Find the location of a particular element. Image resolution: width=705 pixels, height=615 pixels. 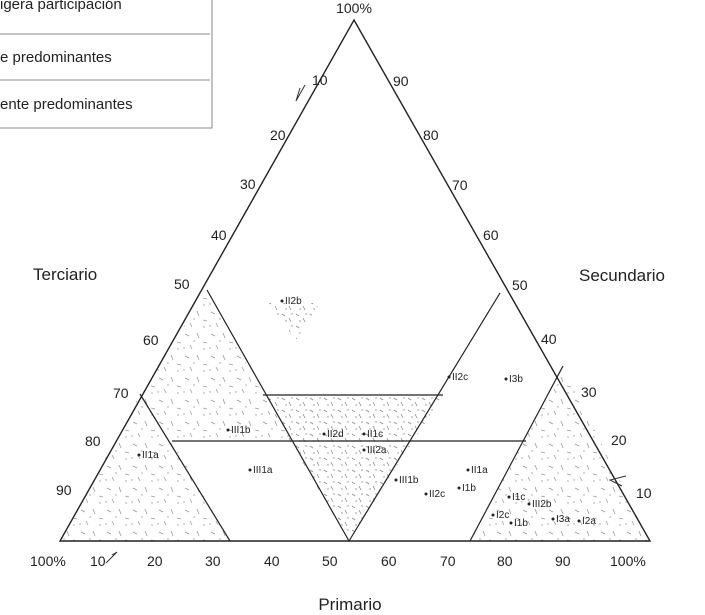

left-axis-title: Terciario is located at coordinates (65, 274).